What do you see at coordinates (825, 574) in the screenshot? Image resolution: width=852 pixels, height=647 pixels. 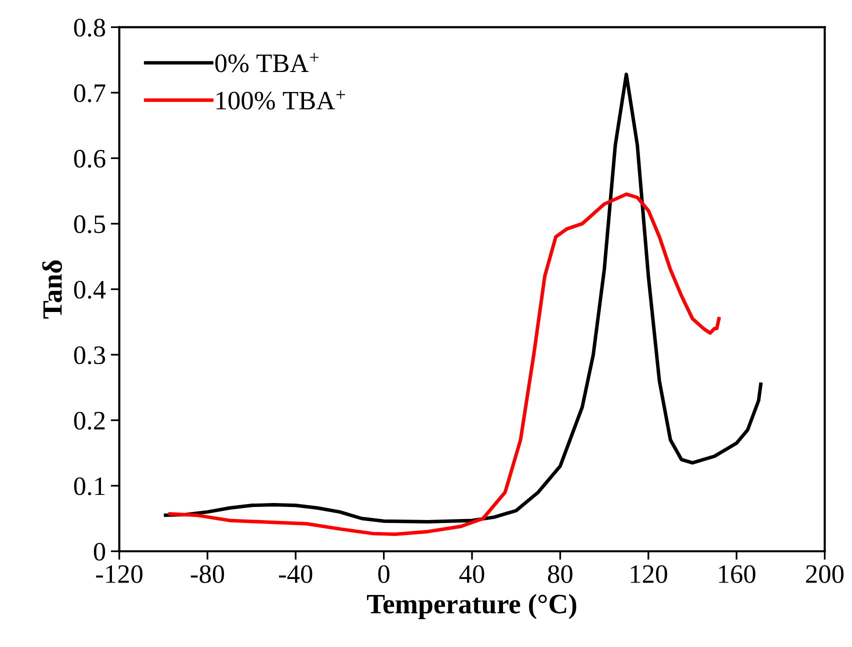 I see `x-tick-label: 200` at bounding box center [825, 574].